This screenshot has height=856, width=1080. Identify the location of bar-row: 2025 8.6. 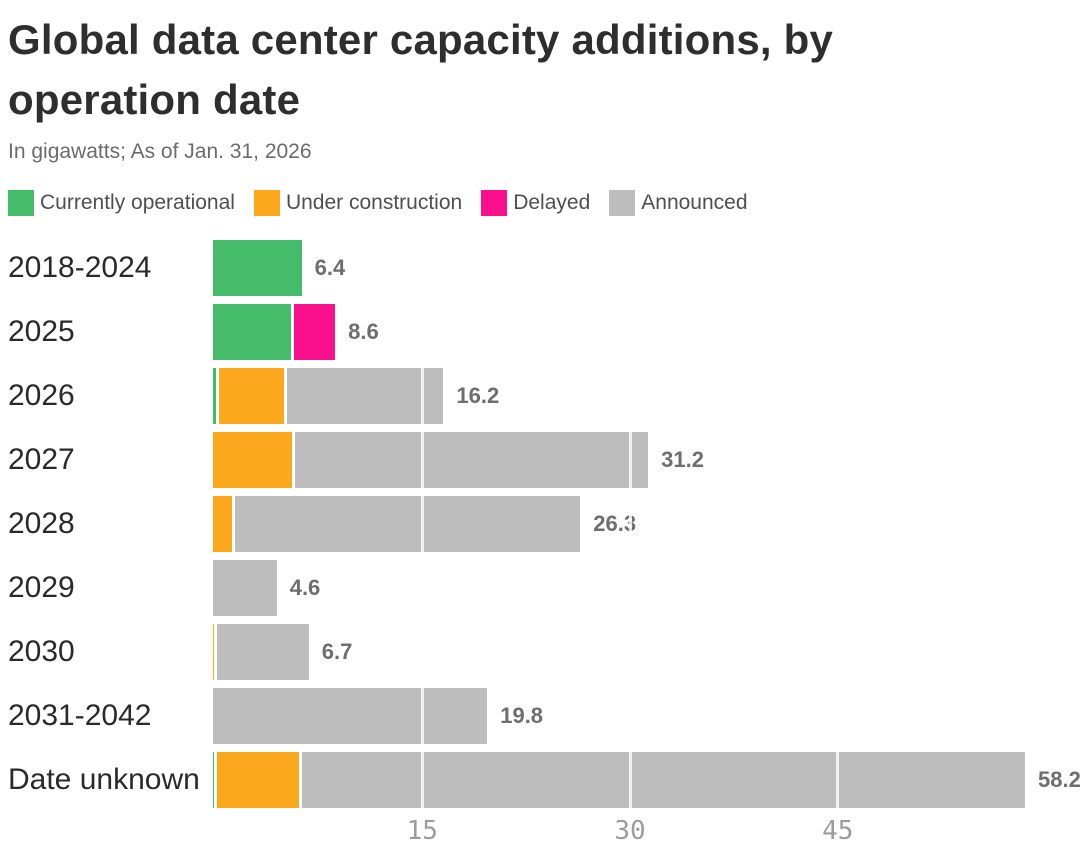
(544, 332).